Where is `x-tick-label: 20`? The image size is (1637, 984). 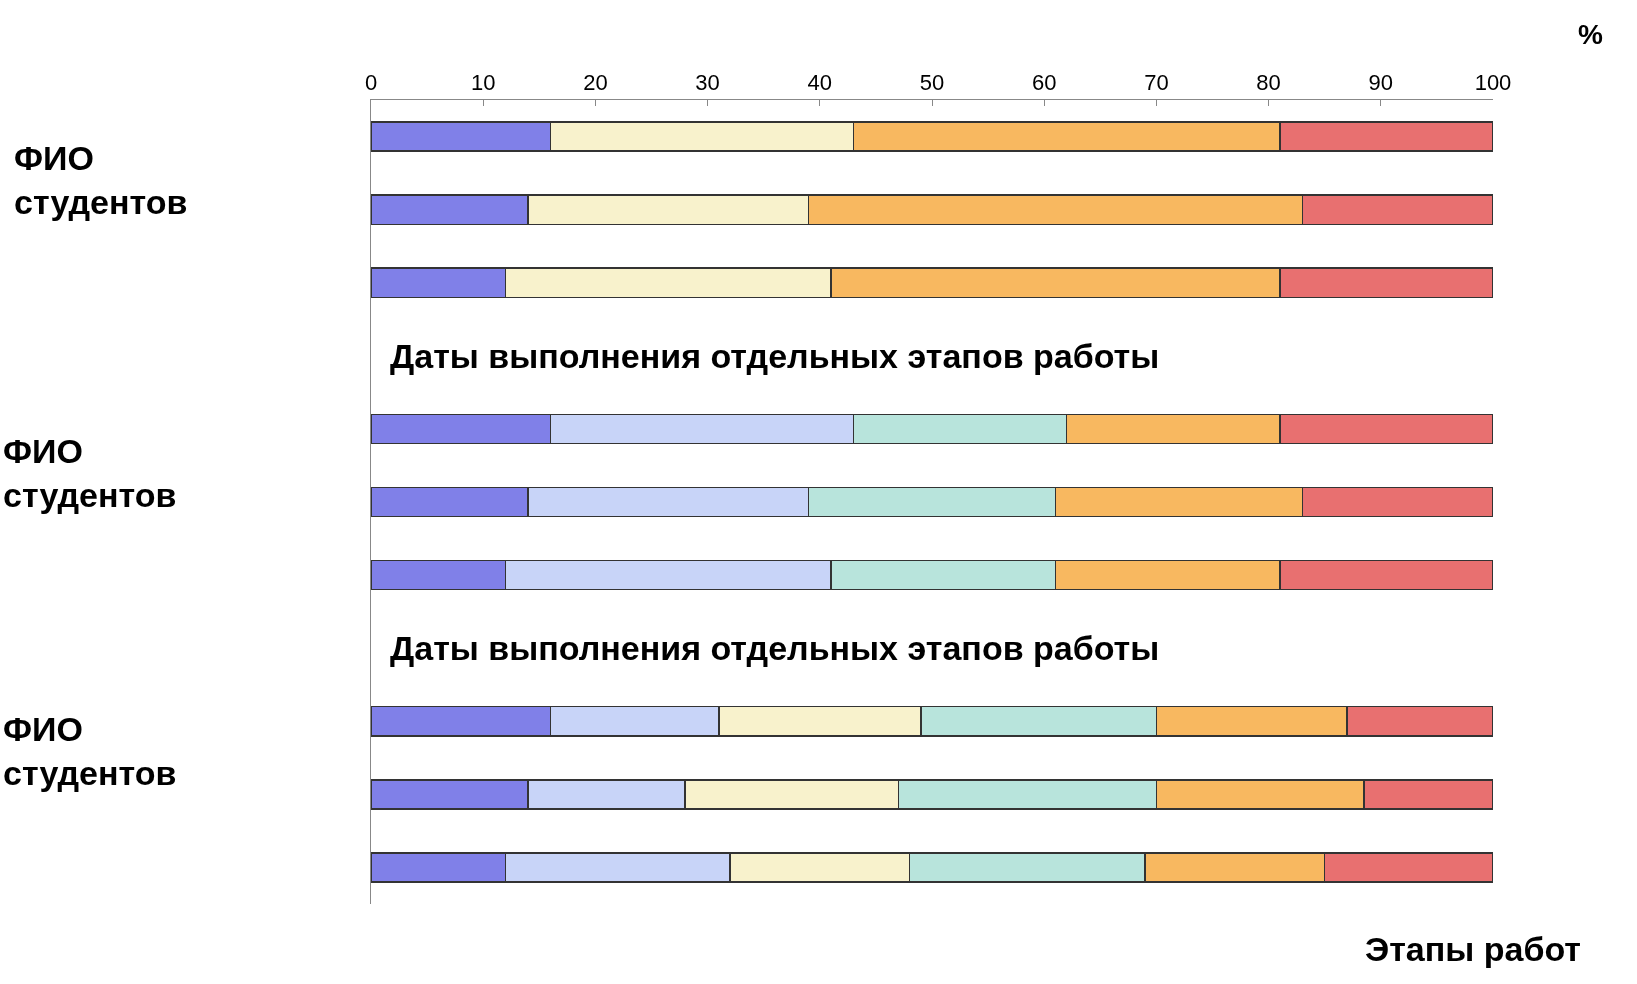
x-tick-label: 20 is located at coordinates (595, 83).